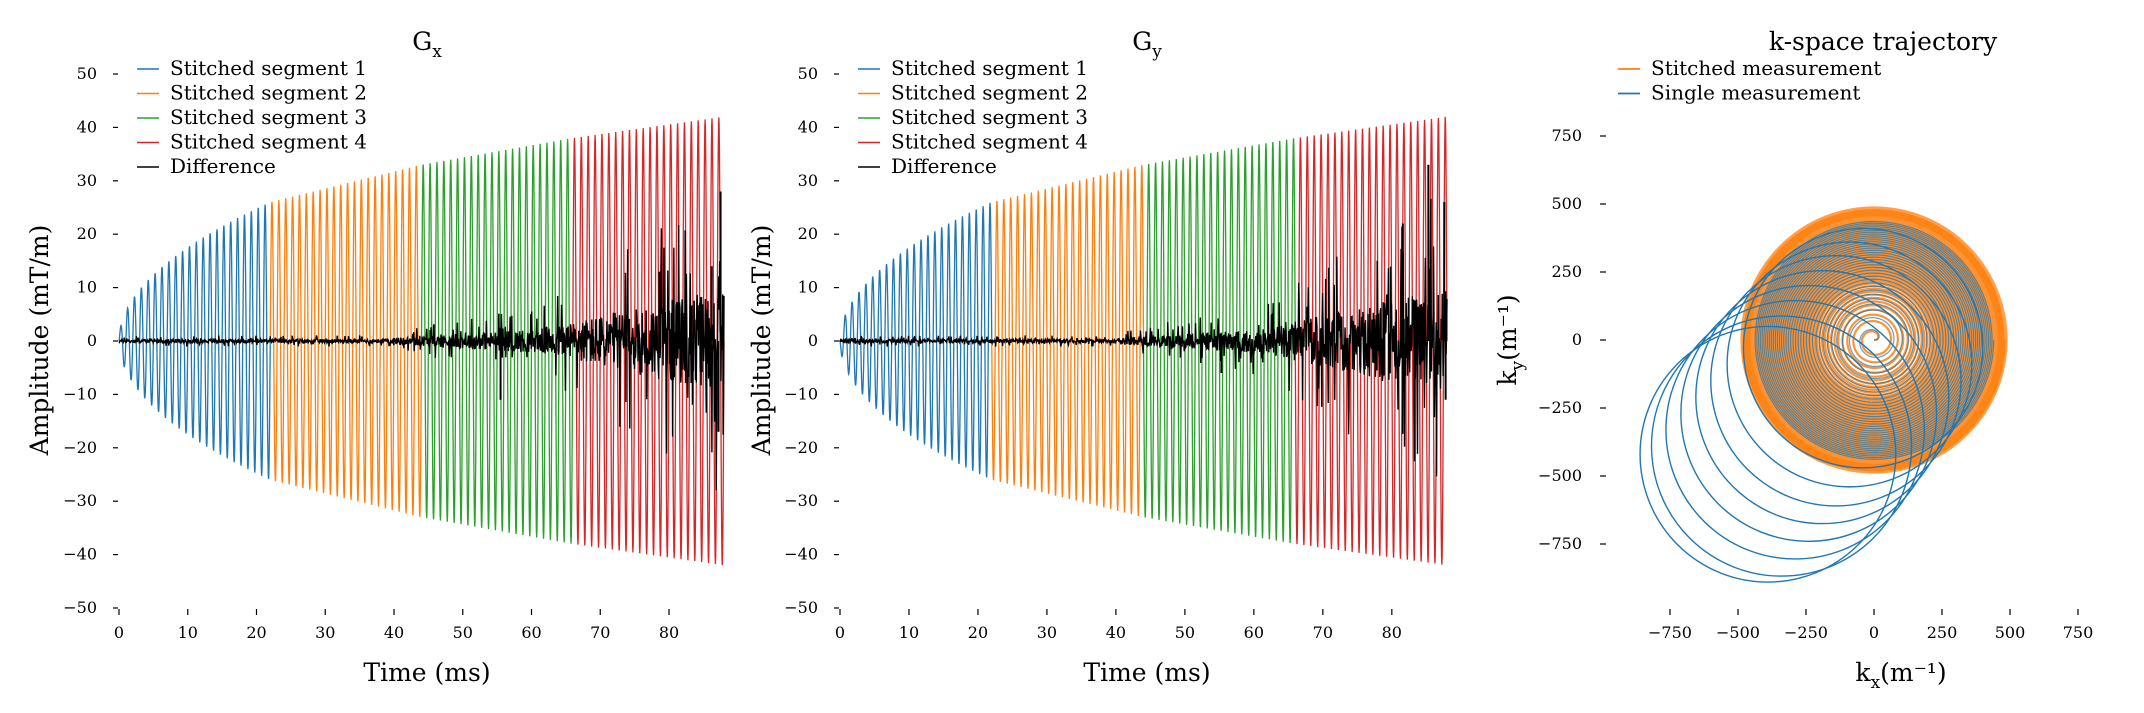 This screenshot has width=2144, height=713. I want to click on gy-ytick-label: −50, so click(801, 607).